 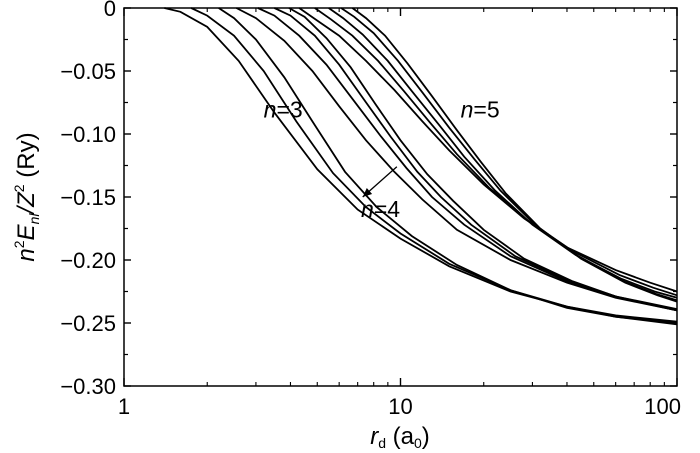 I want to click on y-tick-label: −0.15, so click(x=88, y=197).